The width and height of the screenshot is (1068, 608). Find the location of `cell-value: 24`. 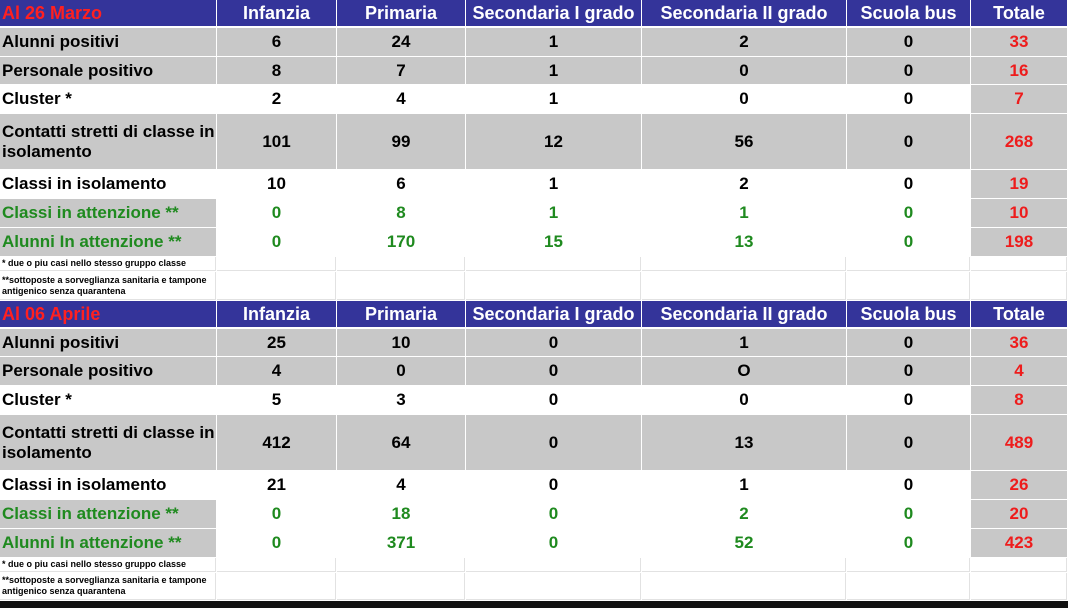

cell-value: 24 is located at coordinates (401, 42).